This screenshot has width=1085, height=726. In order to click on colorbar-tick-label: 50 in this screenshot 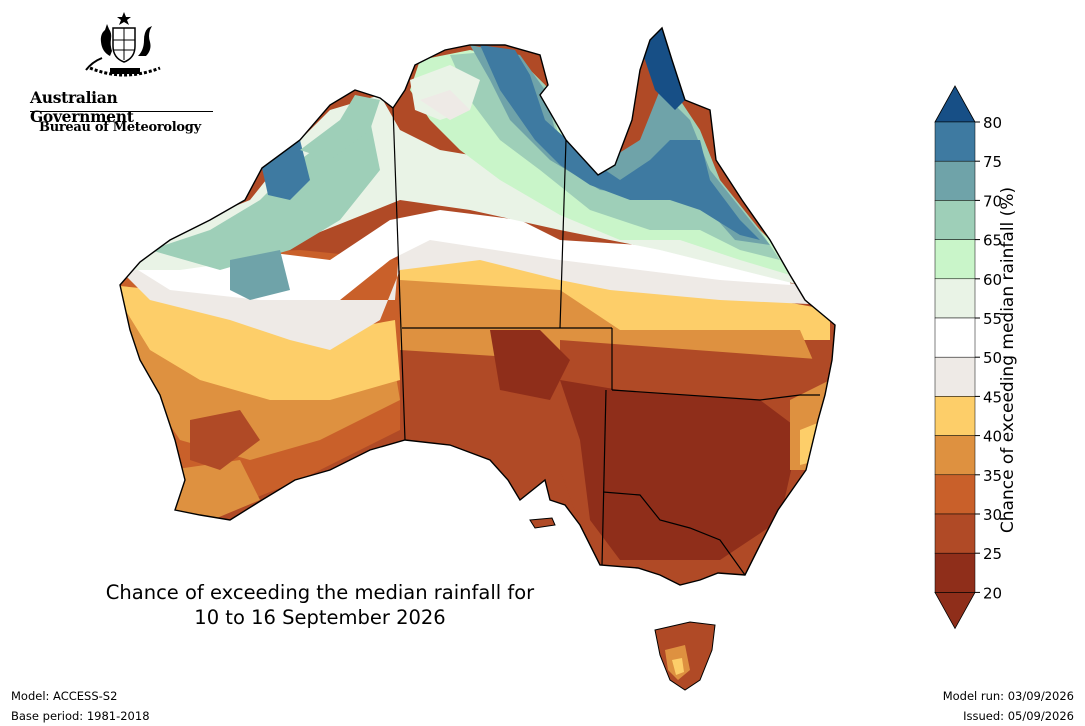, I will do `click(992, 358)`.